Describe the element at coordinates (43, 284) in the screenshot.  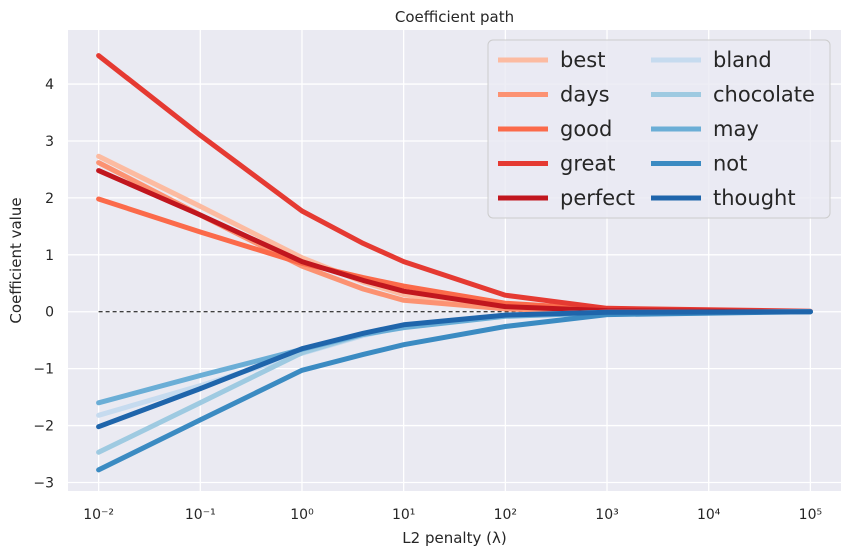
I see `y-axis-ticks: −3 −2 −1 0 1 2 3 4` at that location.